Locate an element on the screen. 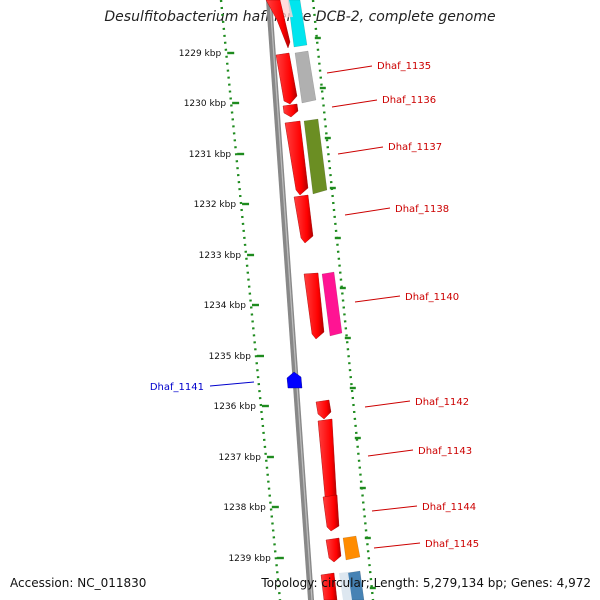 The height and width of the screenshot is (600, 600). scale-tick-label: 1238 kbp is located at coordinates (244, 508).